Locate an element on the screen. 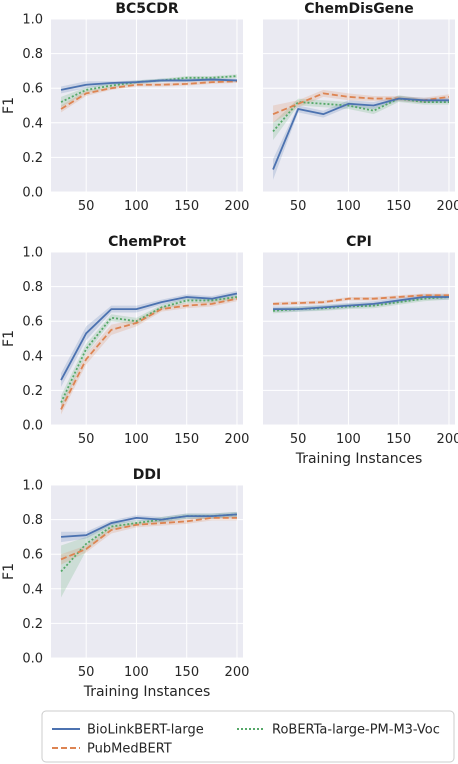 The width and height of the screenshot is (458, 764). panel-title: CPI is located at coordinates (359, 242).